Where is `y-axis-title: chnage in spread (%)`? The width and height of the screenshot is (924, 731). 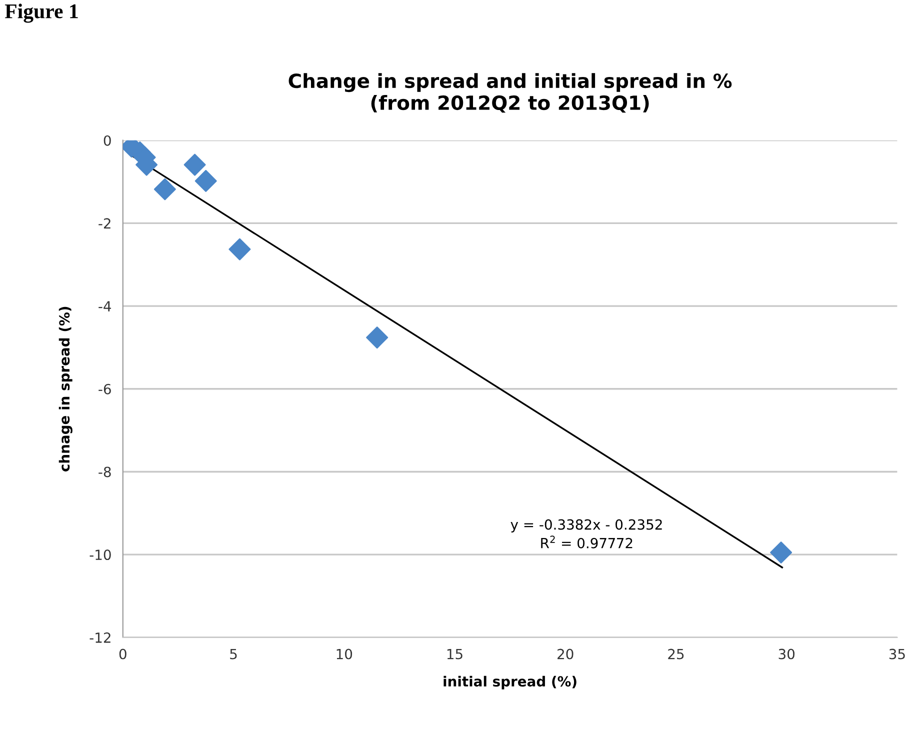
y-axis-title: chnage in spread (%) is located at coordinates (65, 389).